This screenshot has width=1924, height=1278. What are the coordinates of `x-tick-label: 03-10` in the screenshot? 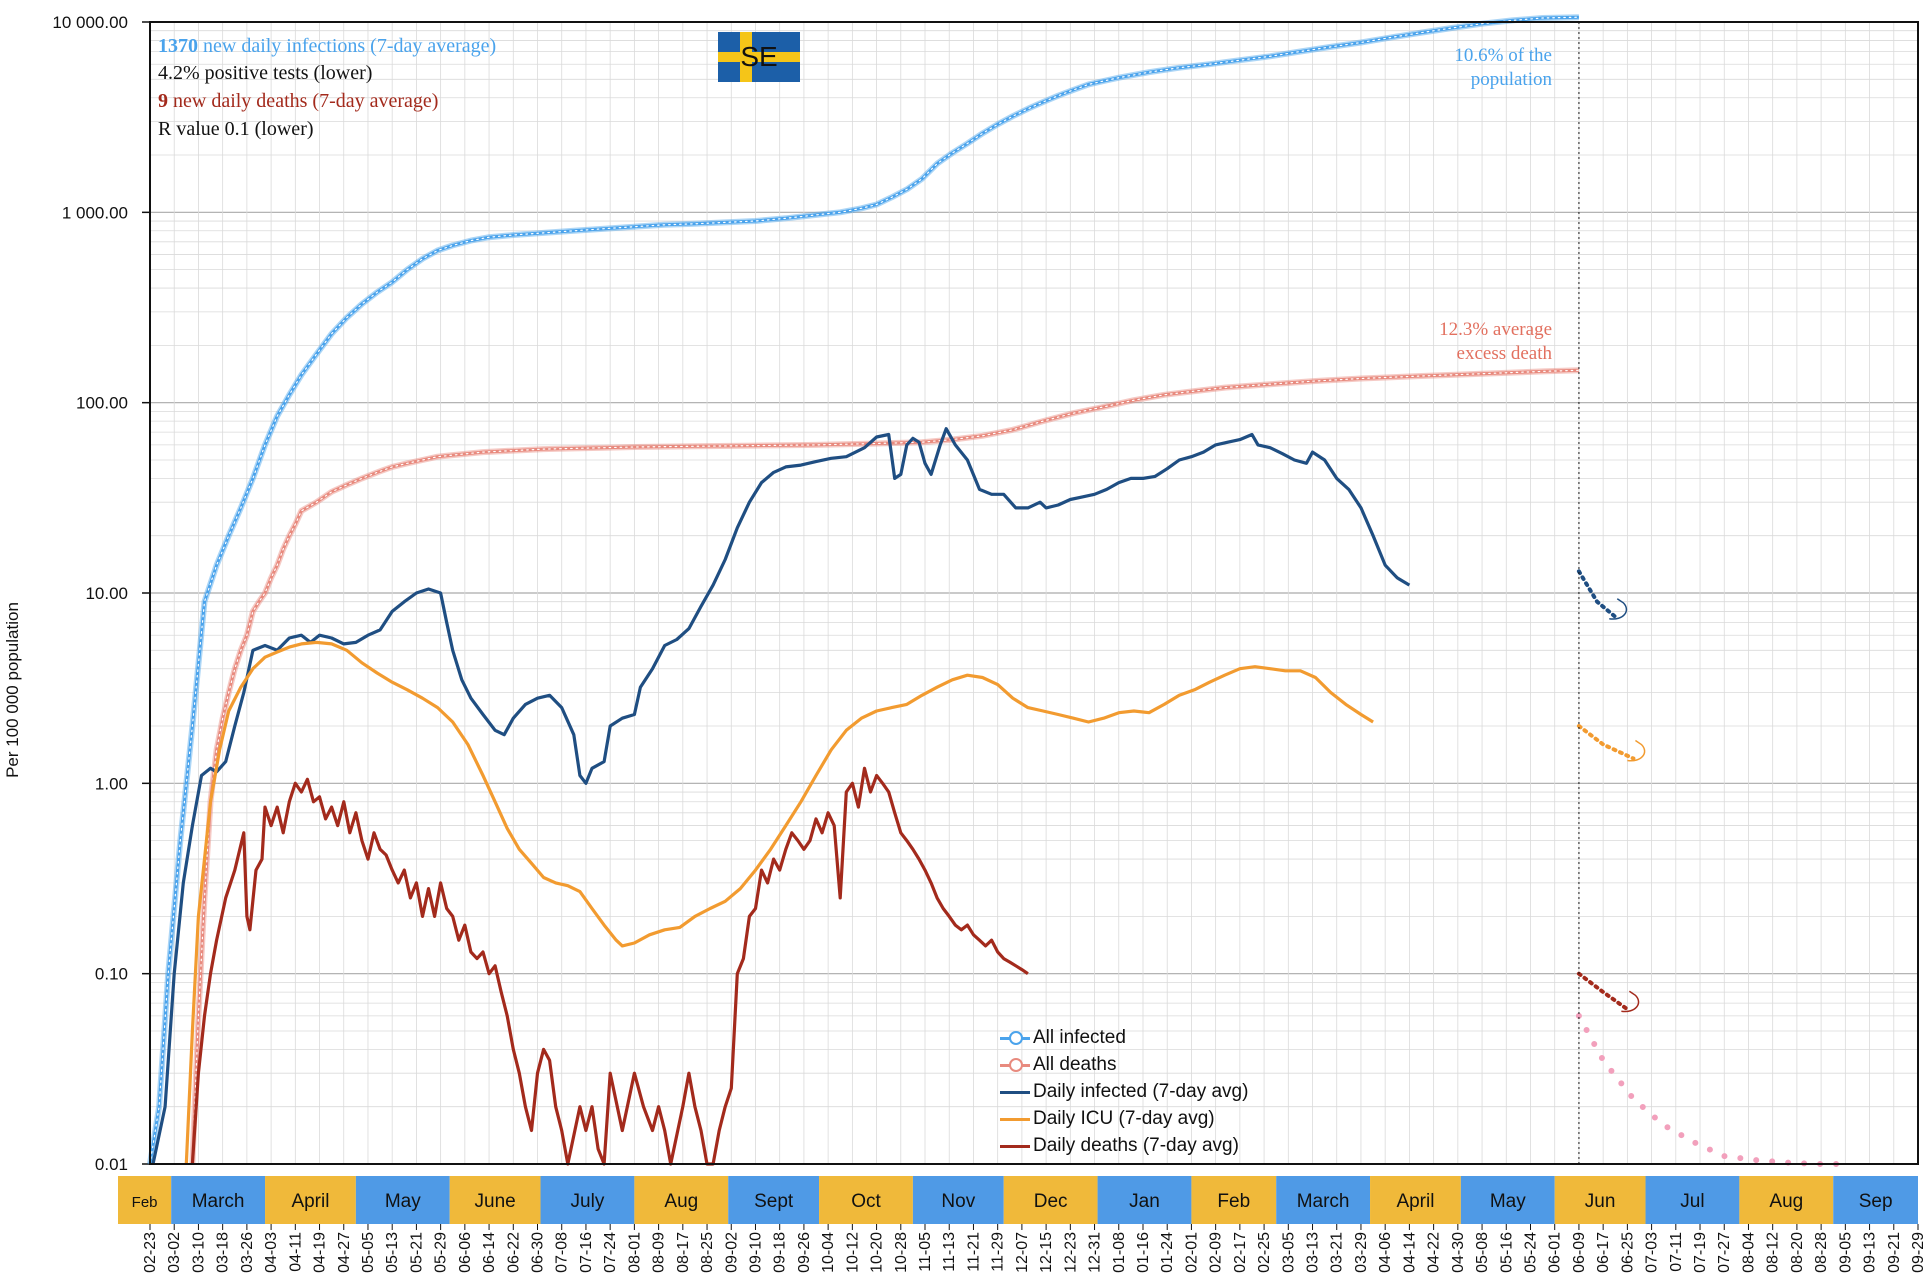 It's located at (198, 1252).